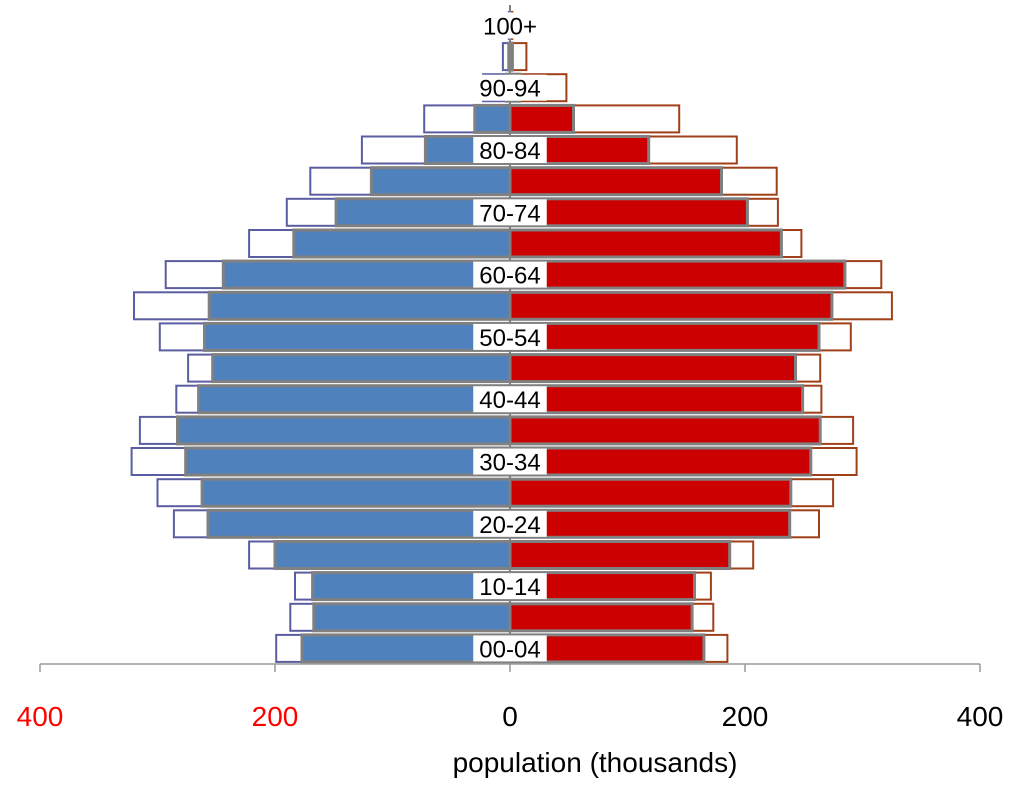 The image size is (1017, 808). I want to click on age-group-label: 100+, so click(510, 26).